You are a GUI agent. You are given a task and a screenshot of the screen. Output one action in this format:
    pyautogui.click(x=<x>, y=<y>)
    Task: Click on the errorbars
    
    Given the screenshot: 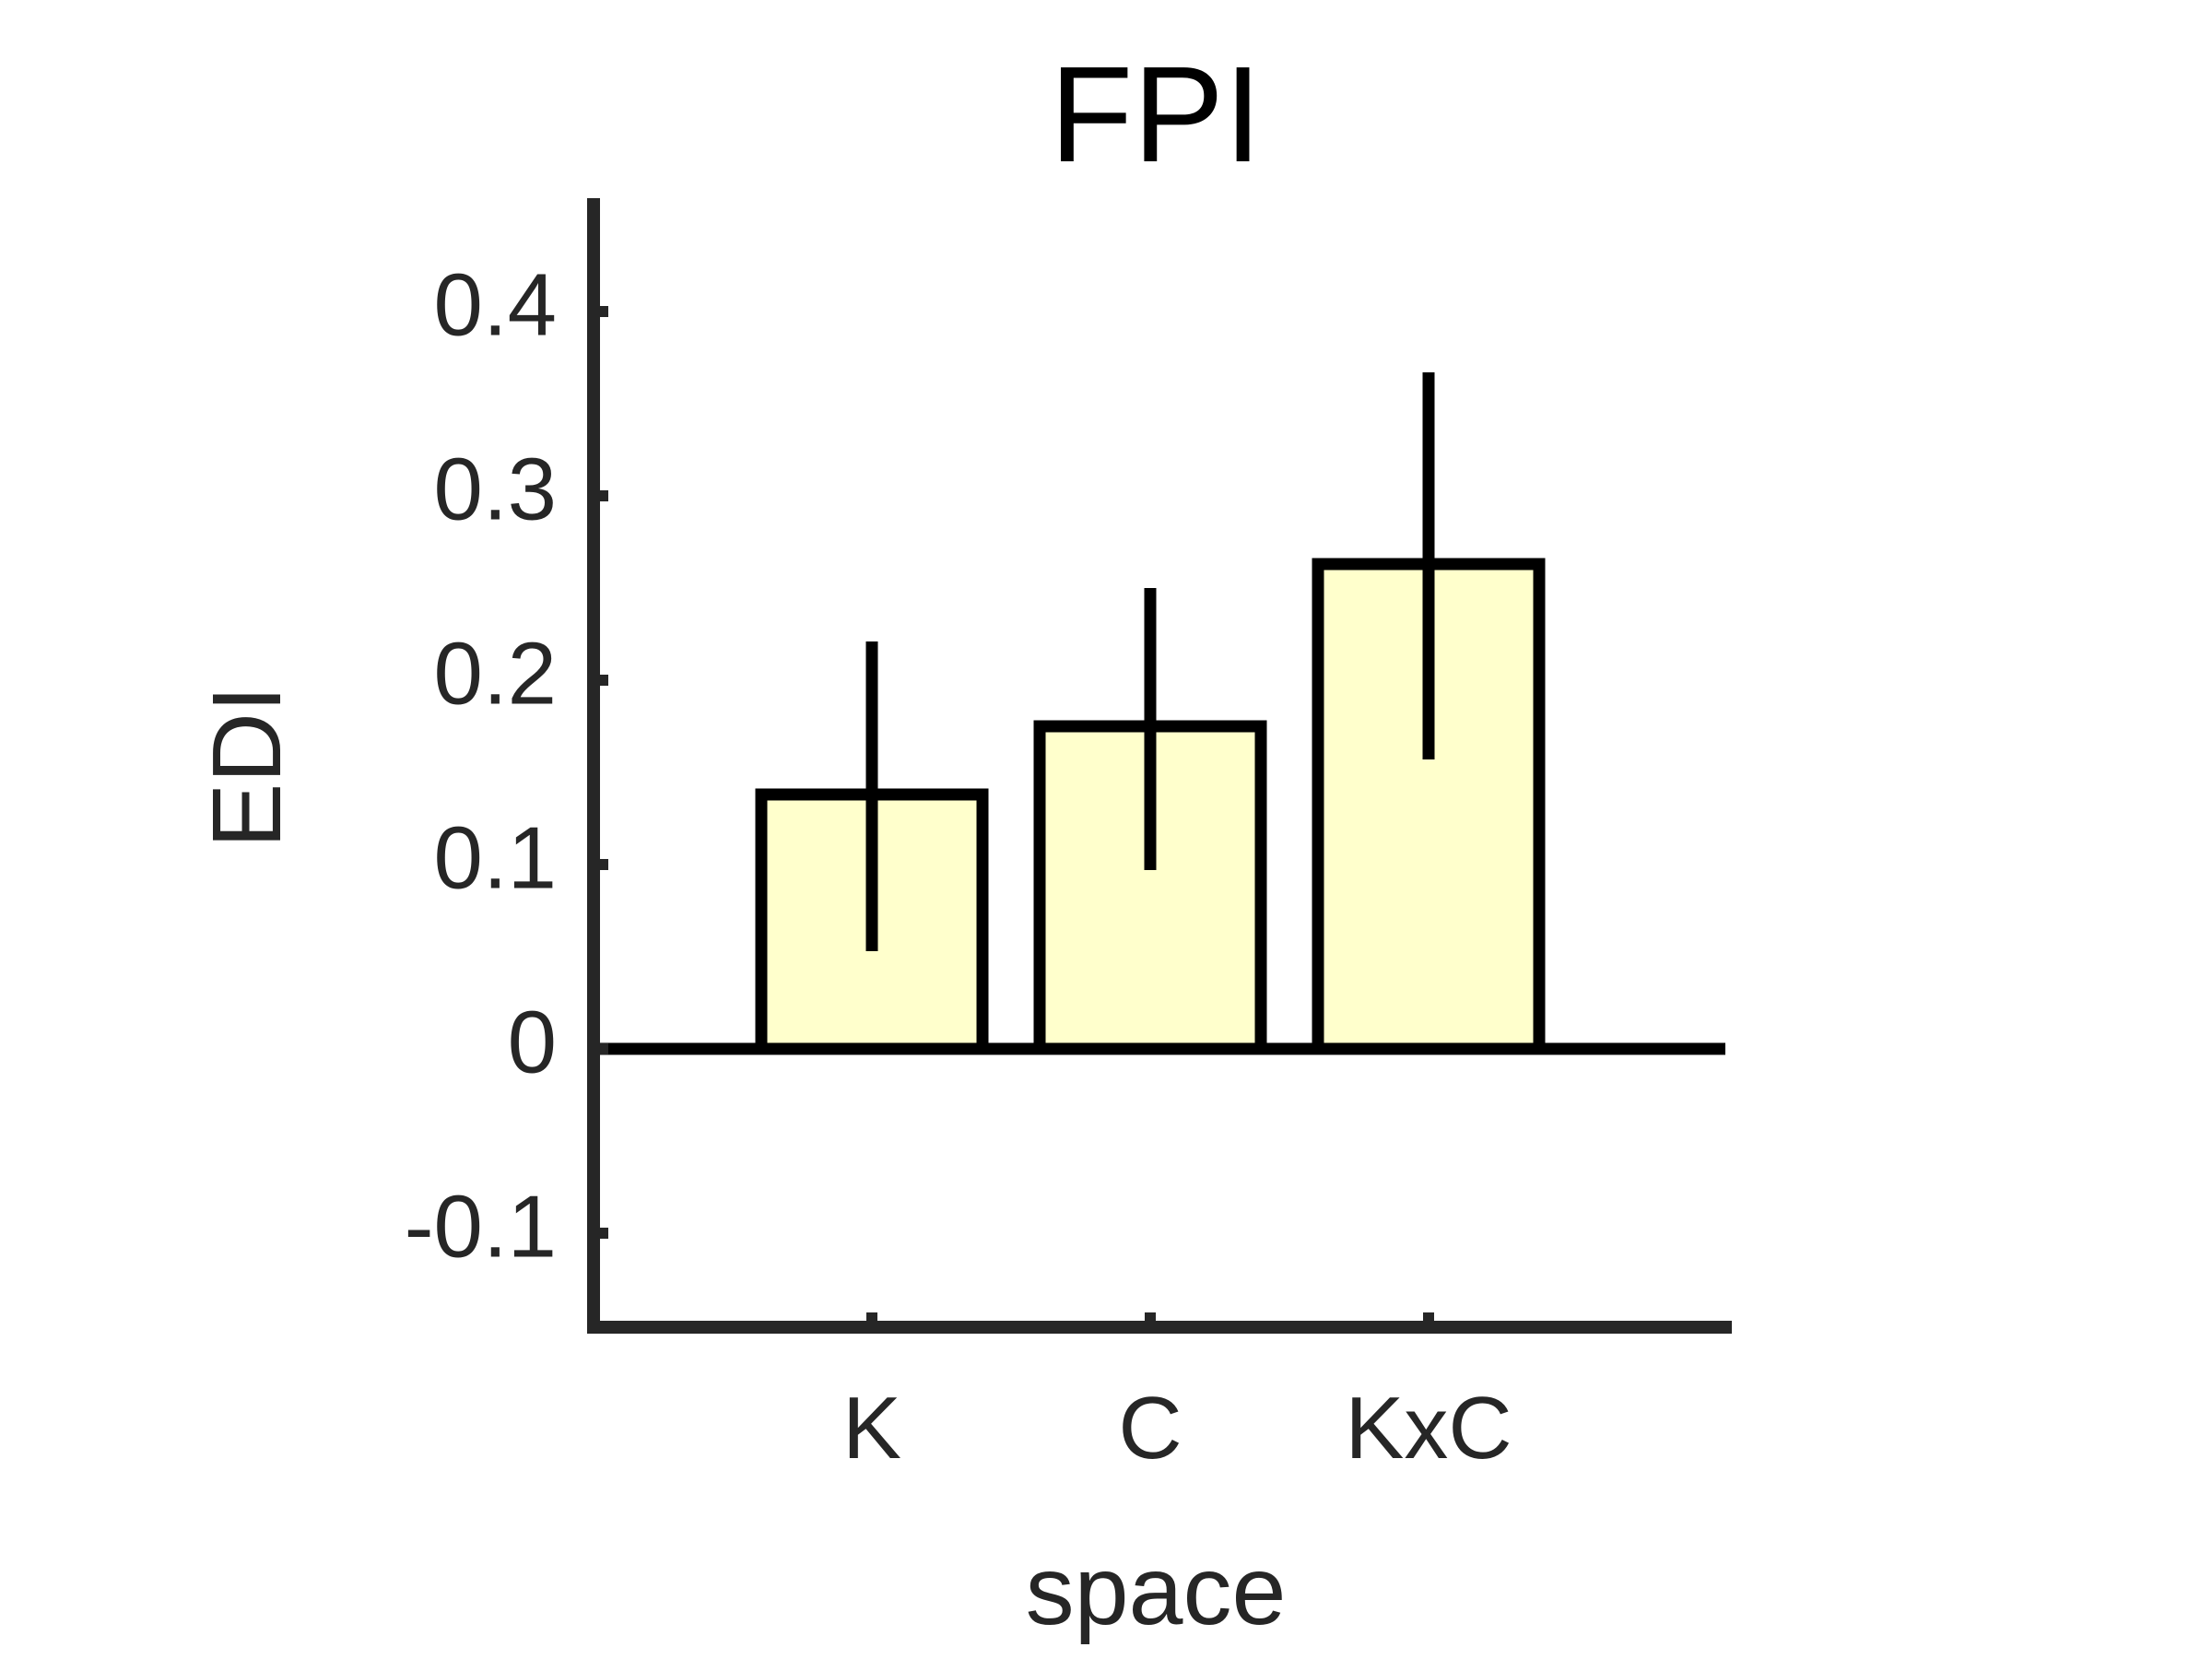 What is the action you would take?
    pyautogui.click(x=1150, y=661)
    